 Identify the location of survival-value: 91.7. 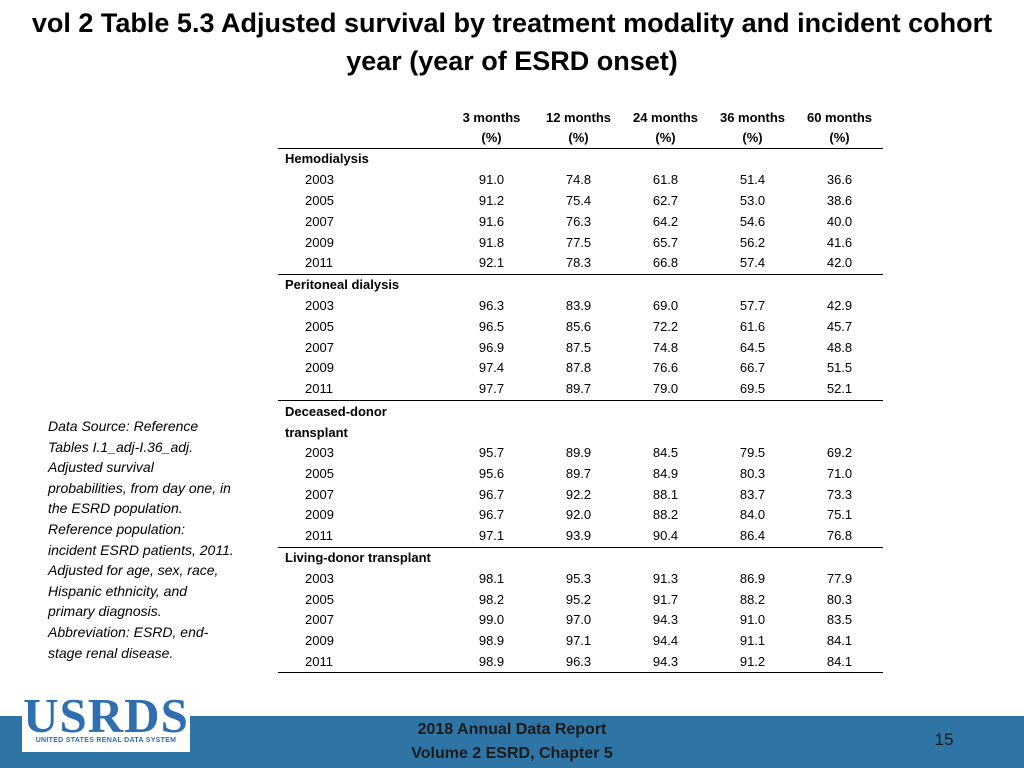
(665, 599).